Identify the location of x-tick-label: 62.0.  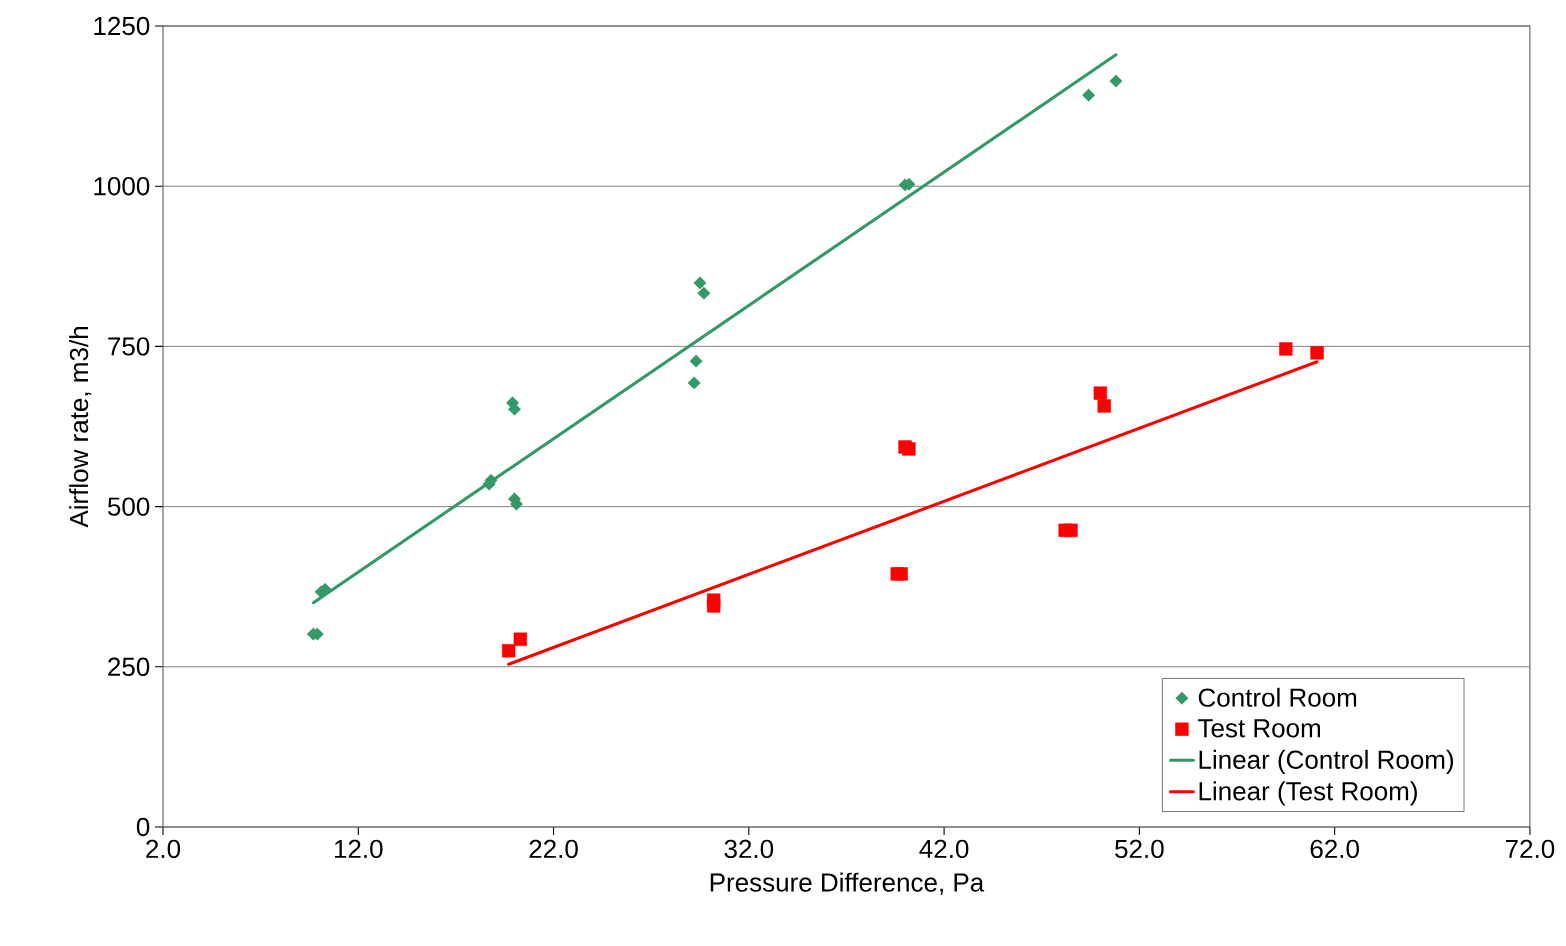
(1334, 849).